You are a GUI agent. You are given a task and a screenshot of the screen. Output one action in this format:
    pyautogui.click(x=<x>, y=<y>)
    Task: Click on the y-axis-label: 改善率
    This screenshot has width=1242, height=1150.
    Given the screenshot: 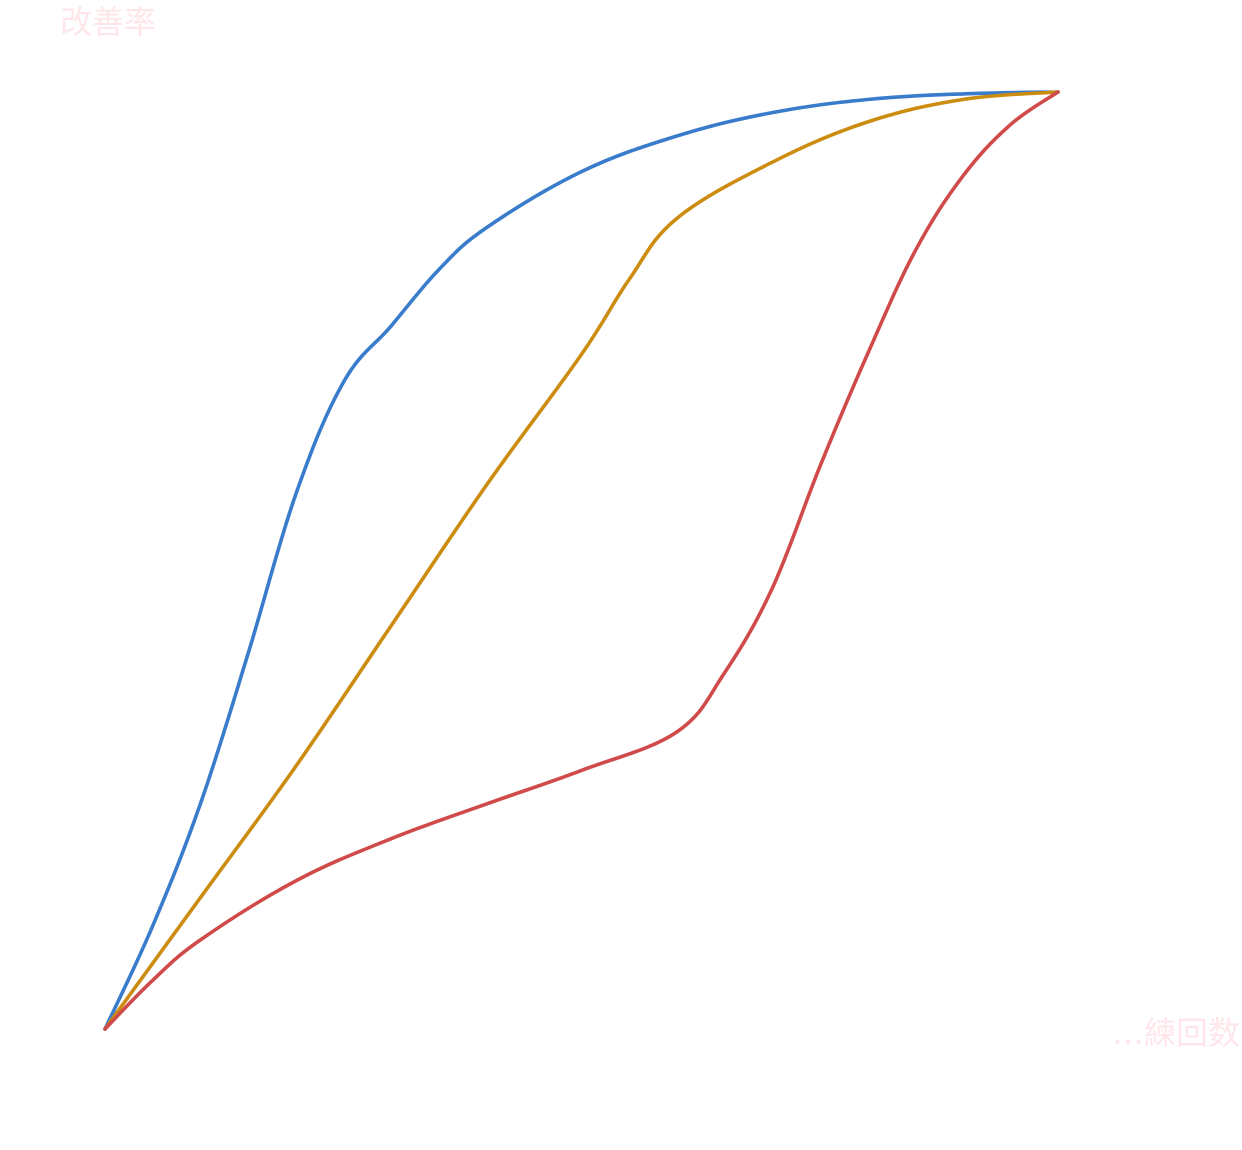 What is the action you would take?
    pyautogui.click(x=108, y=22)
    